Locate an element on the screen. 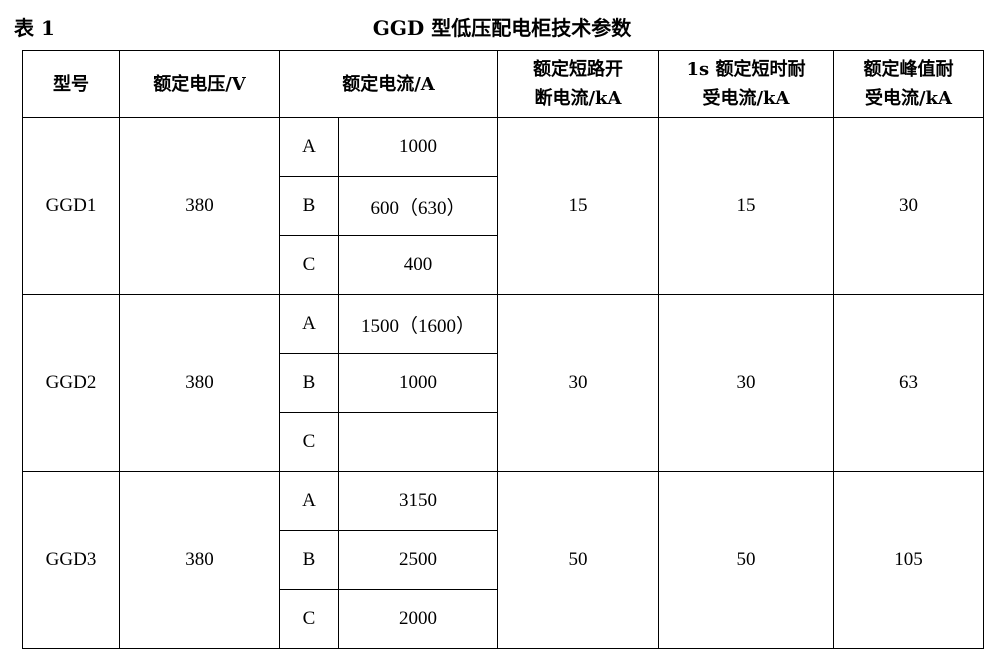 The height and width of the screenshot is (665, 1004). header-breaking: 额定短路开断电流/kA is located at coordinates (578, 84).